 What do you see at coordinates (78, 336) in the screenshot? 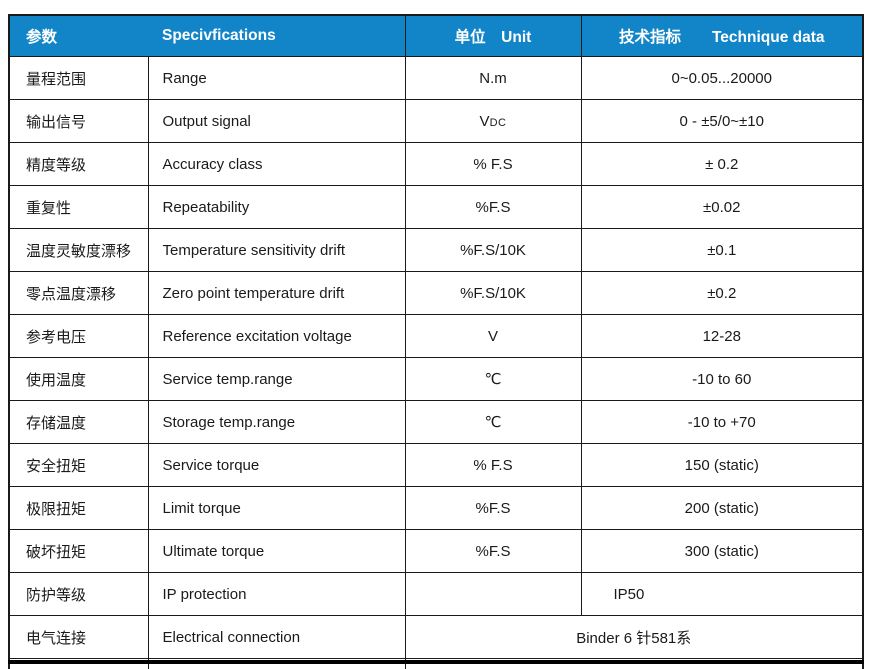
I see `row-param-label: 参考电压` at bounding box center [78, 336].